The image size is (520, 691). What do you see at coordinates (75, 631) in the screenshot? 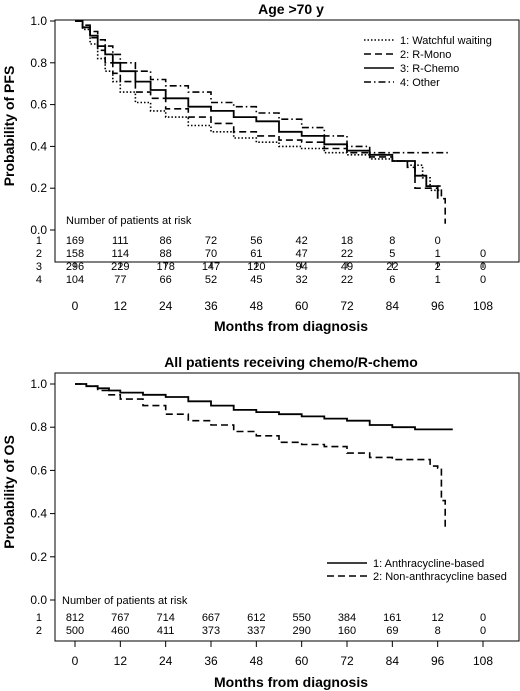
I see `risk-count: 500` at bounding box center [75, 631].